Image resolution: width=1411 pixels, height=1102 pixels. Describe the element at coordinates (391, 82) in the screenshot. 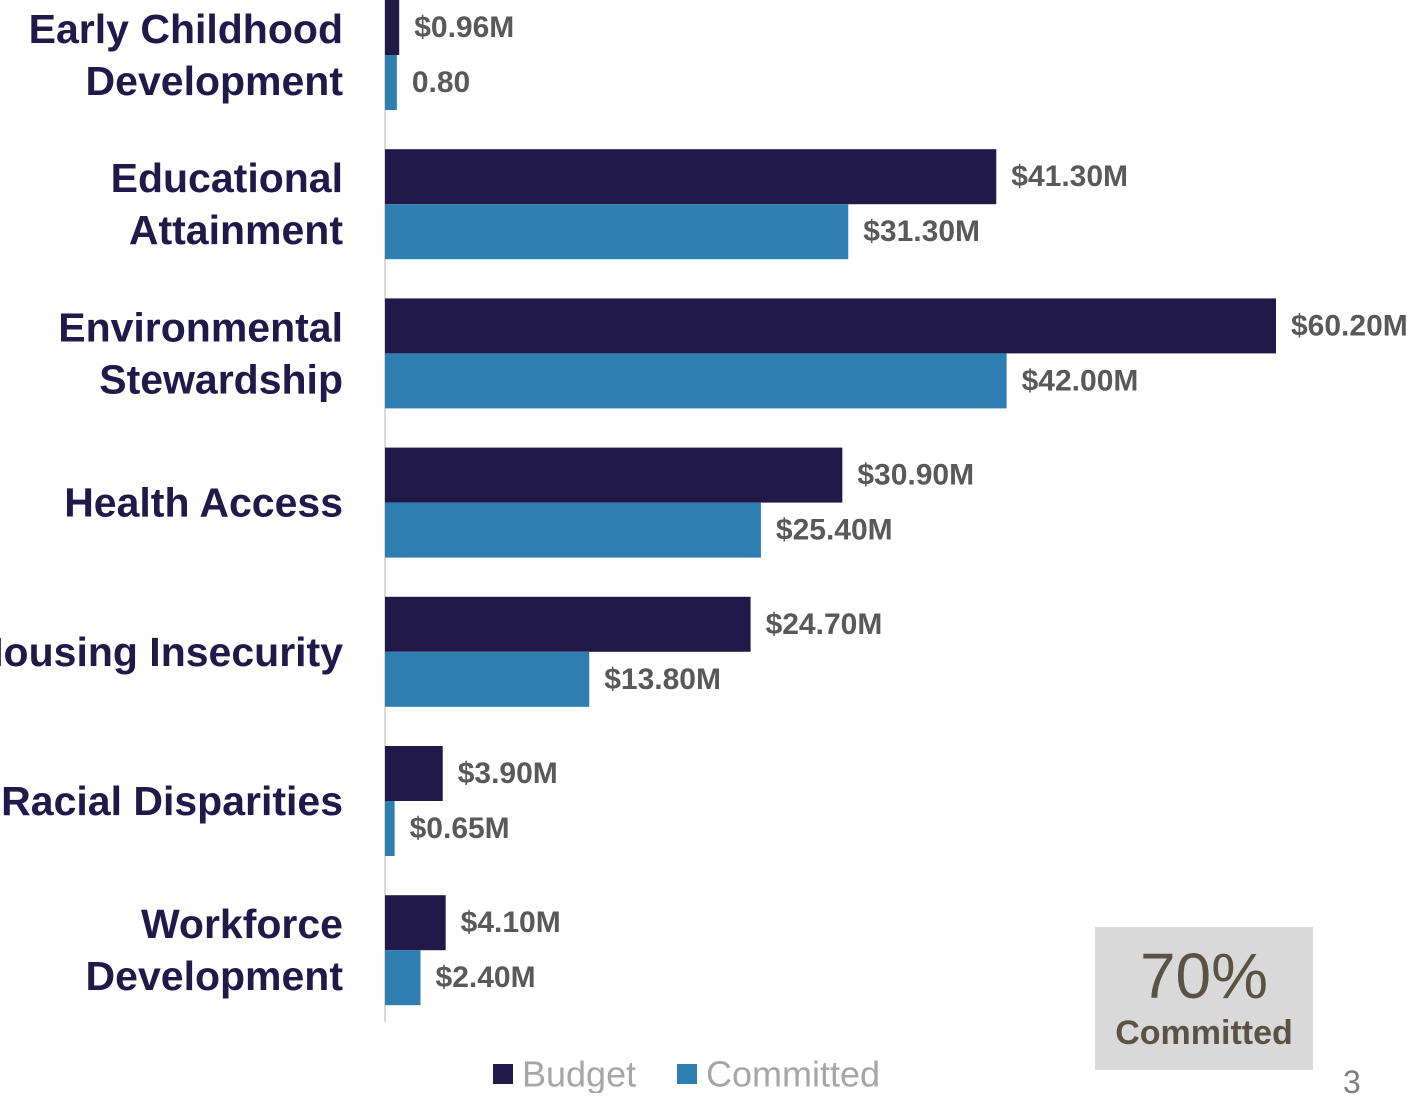

I see `bar-committed-early-childhood-development` at that location.